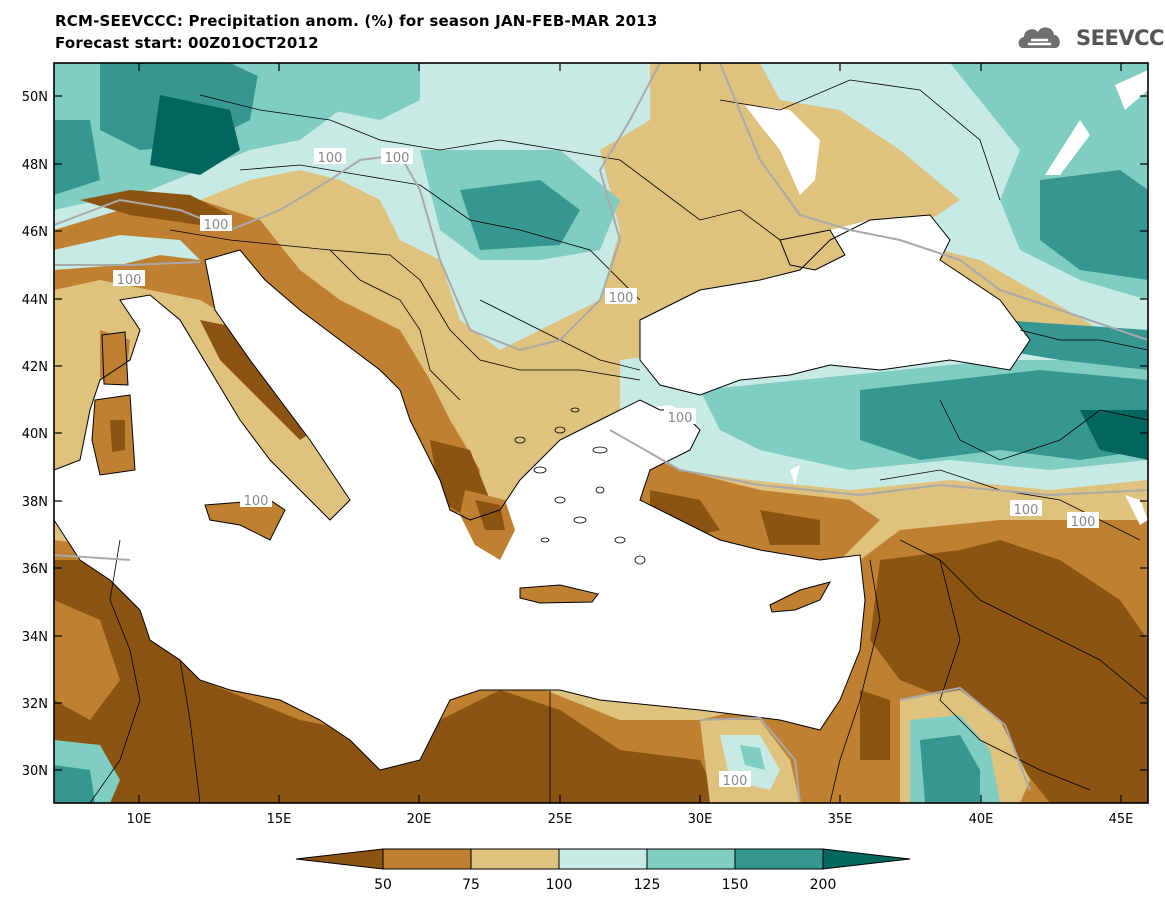 This screenshot has width=1165, height=907. Describe the element at coordinates (647, 885) in the screenshot. I see `colorbar-label: 125` at that location.